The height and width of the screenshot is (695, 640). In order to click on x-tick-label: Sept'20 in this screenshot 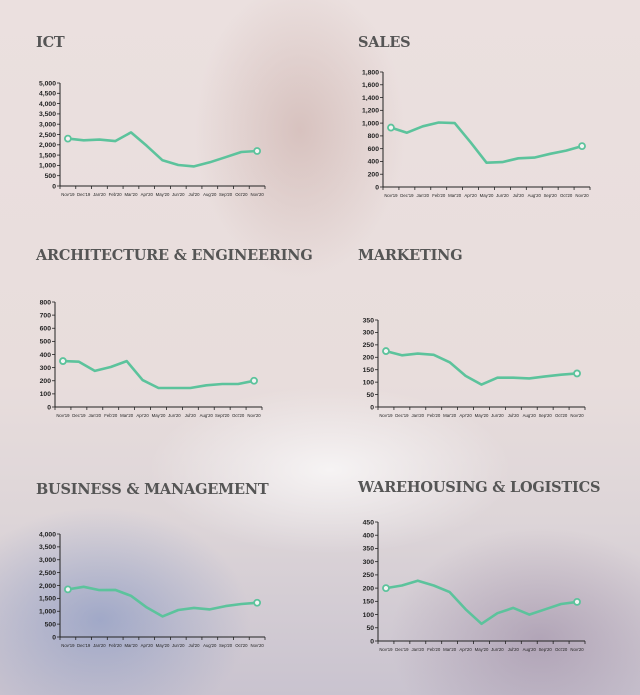, I will do `click(222, 415)`.